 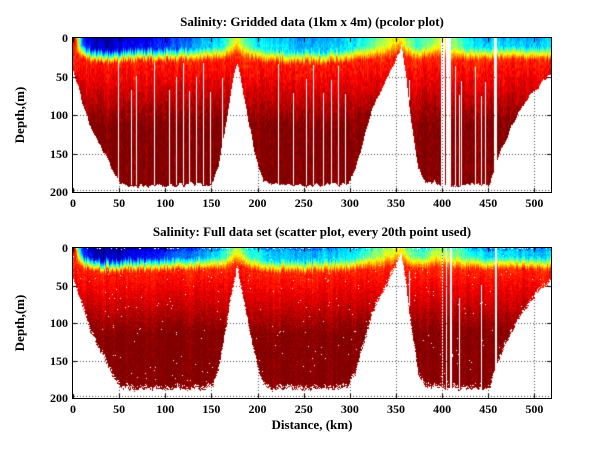 I want to click on bottom-y-axis-label: Depth,(m), so click(x=19, y=323).